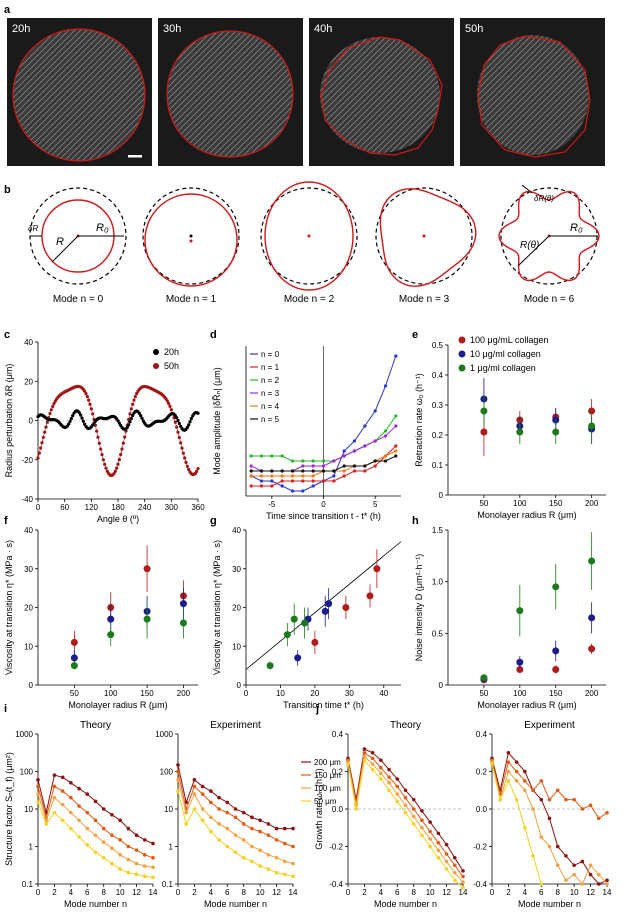  I want to click on r0-label: R₀, so click(102, 228).